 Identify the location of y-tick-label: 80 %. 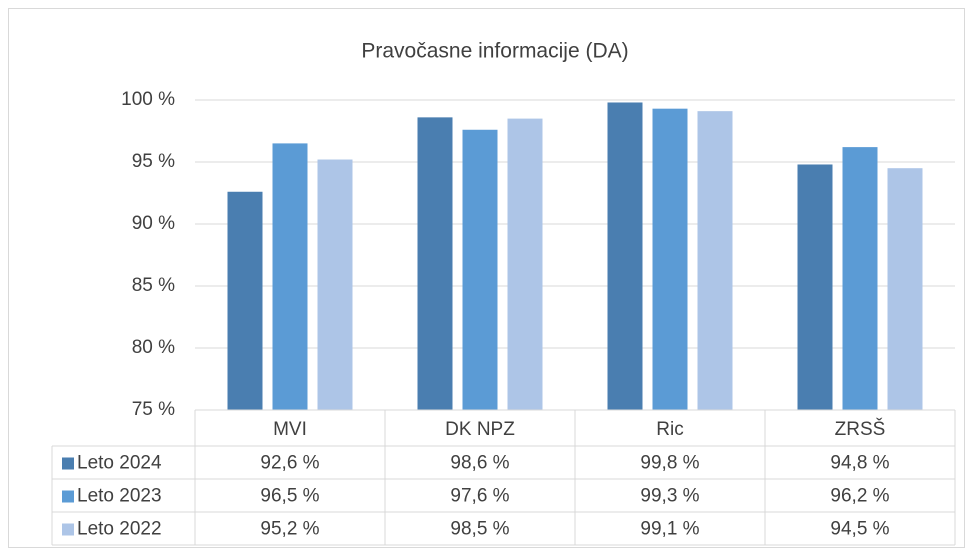
(153, 347).